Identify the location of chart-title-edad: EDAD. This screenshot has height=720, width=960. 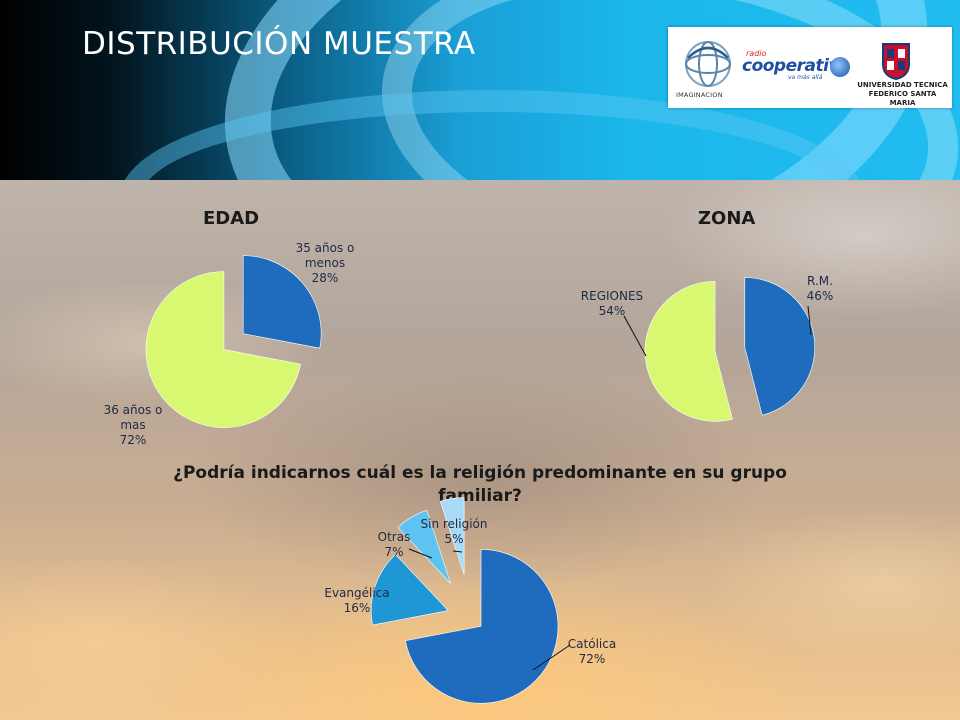
(231, 218).